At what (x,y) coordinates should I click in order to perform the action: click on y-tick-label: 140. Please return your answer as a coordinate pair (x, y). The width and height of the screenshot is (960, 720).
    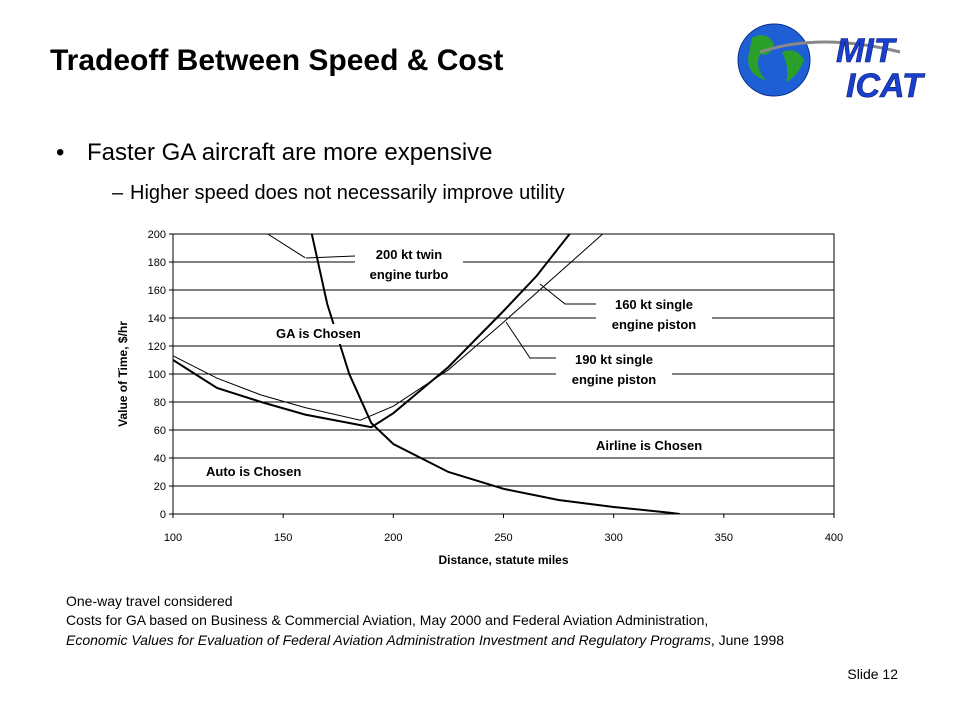
    Looking at the image, I should click on (157, 319).